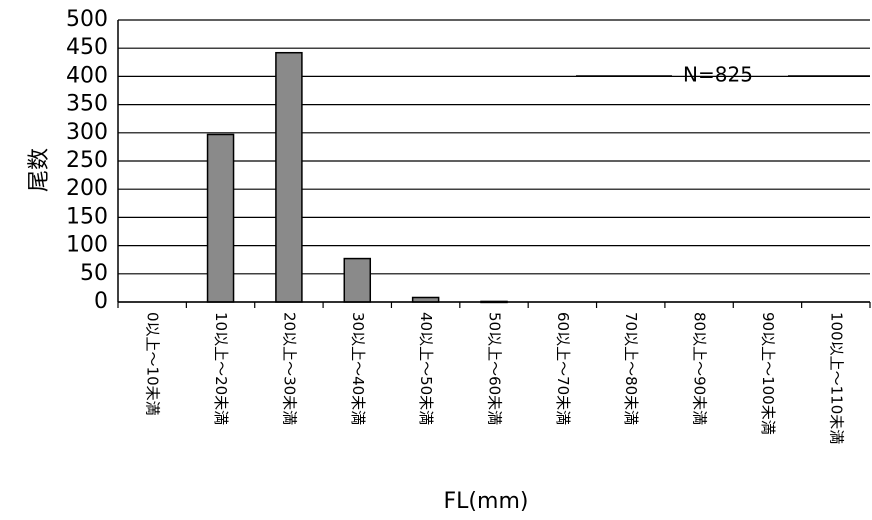  I want to click on y-tick-label: 350, so click(87, 104).